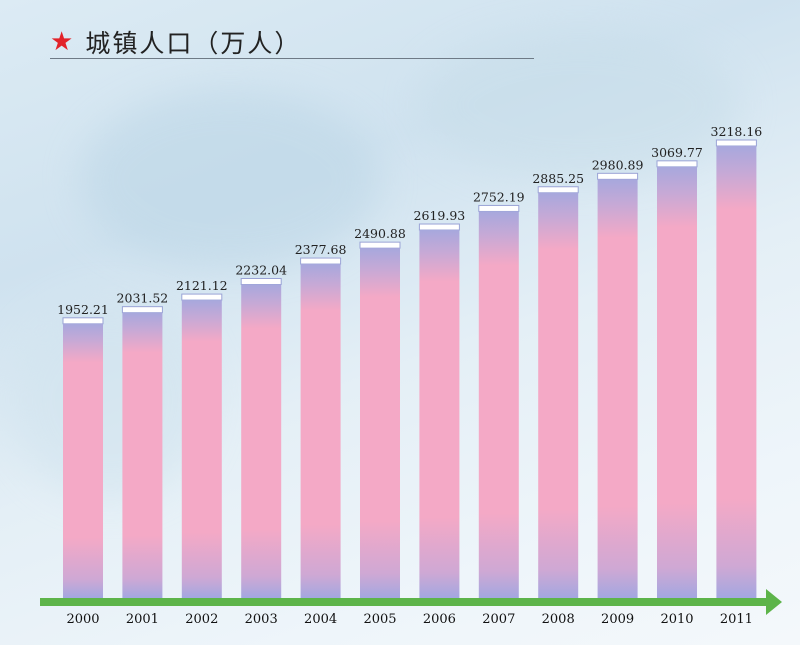 This screenshot has width=800, height=645. I want to click on bar-2000: 1952.21, so click(83, 450).